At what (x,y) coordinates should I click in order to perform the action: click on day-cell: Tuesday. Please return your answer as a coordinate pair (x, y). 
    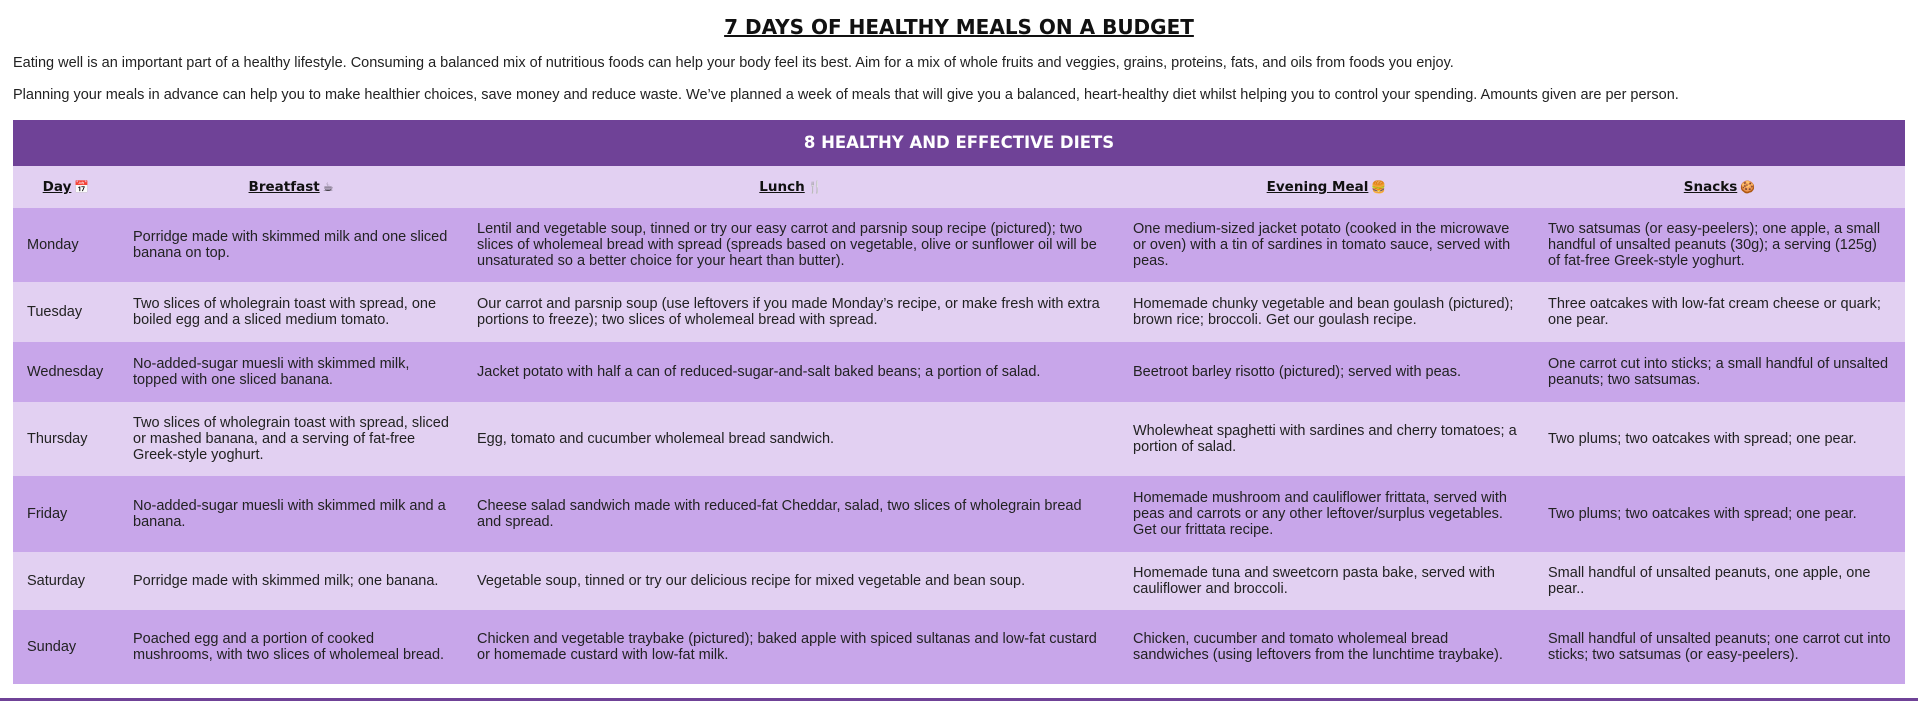
    Looking at the image, I should click on (66, 312).